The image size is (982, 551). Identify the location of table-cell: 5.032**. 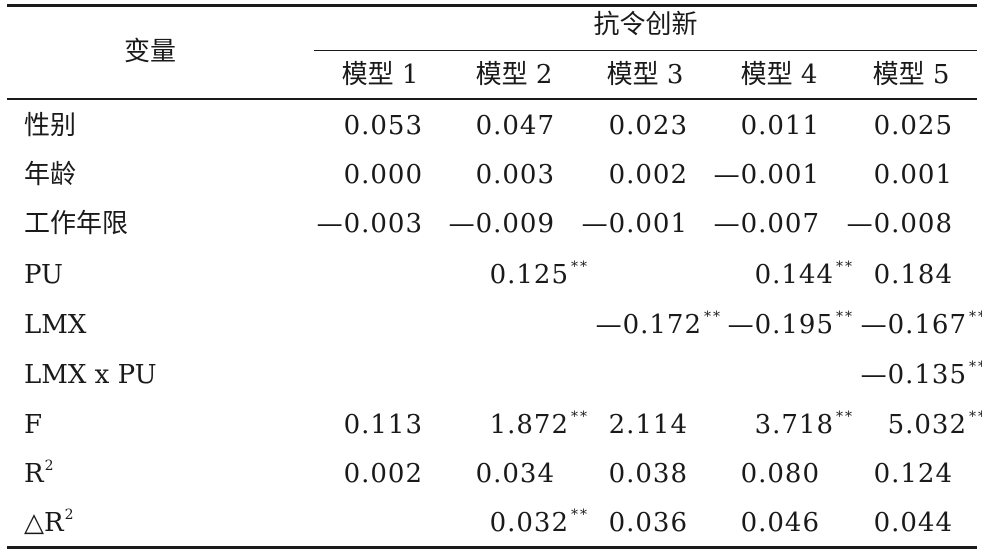
(934, 426).